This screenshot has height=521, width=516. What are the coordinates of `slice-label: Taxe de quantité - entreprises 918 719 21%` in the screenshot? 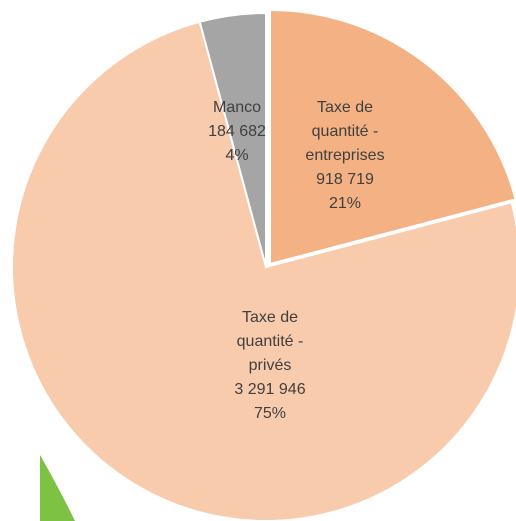 It's located at (345, 156).